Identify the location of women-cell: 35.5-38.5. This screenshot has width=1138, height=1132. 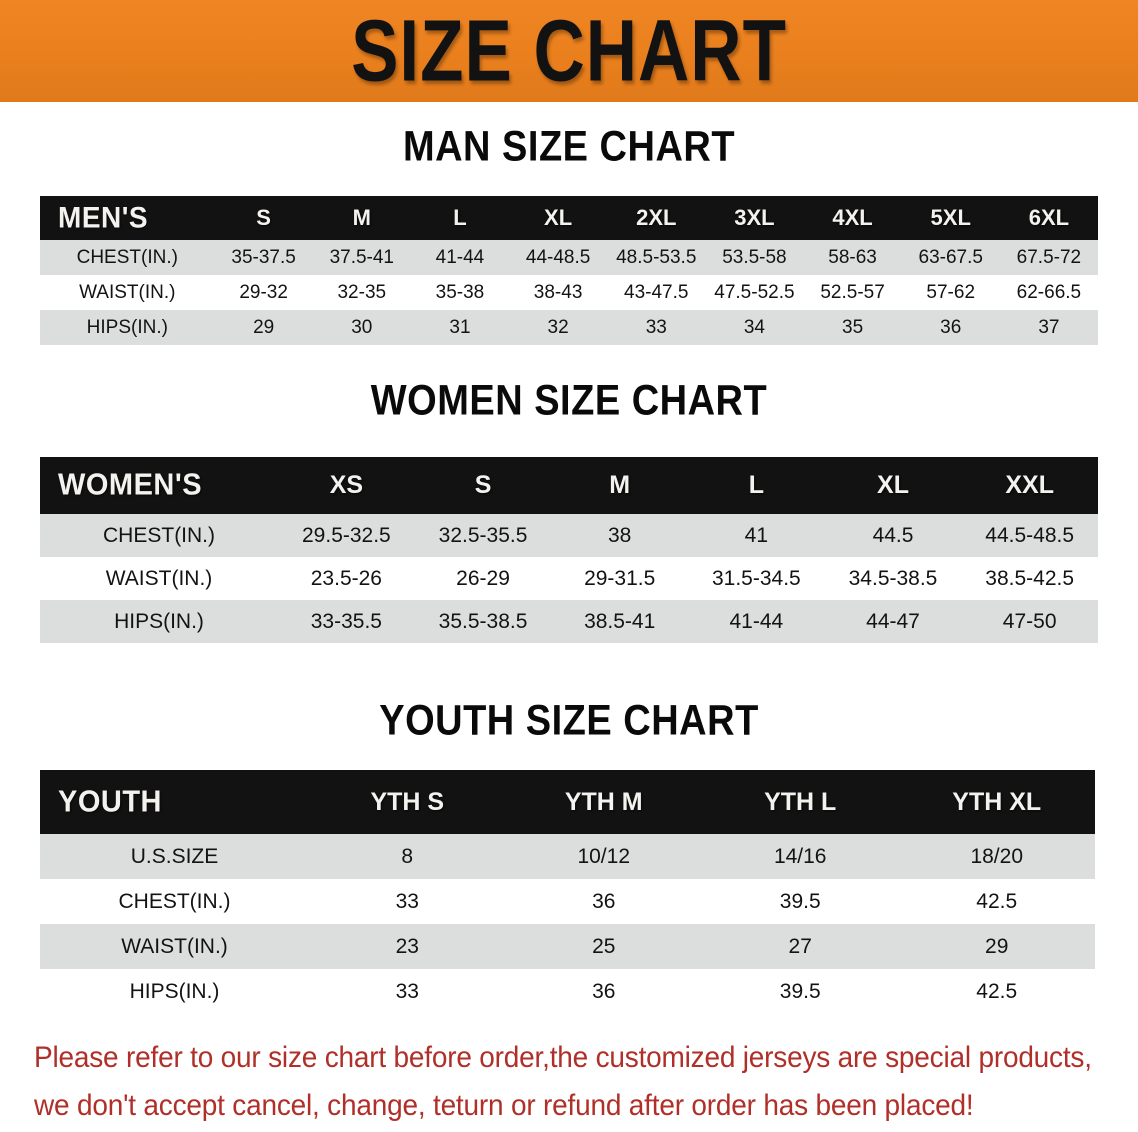
(483, 621).